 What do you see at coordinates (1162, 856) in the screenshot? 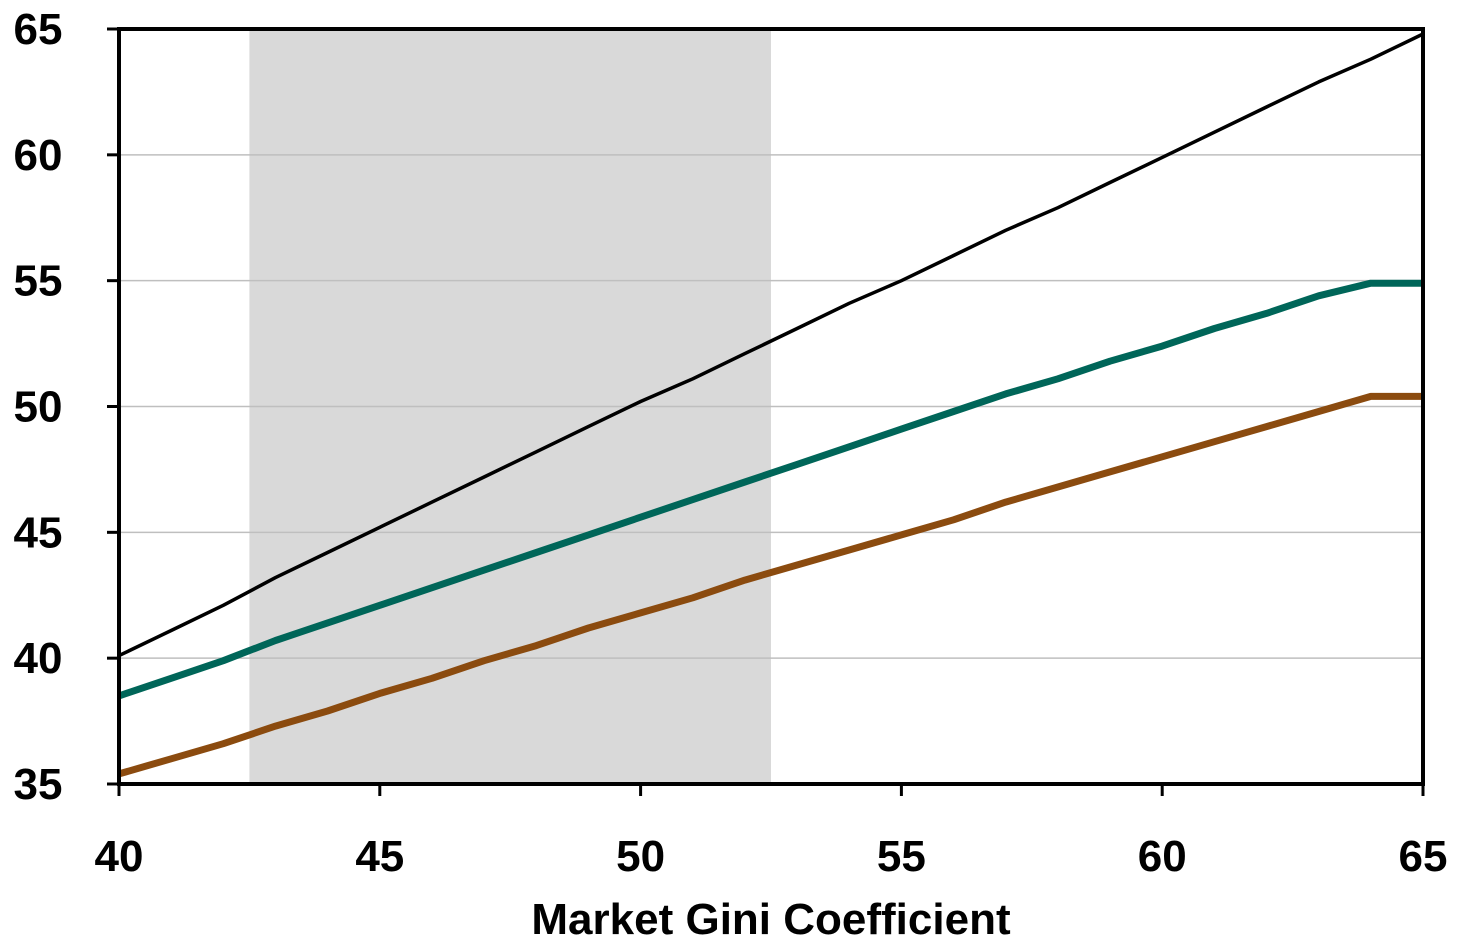
I see `x-tick-label-60: 60` at bounding box center [1162, 856].